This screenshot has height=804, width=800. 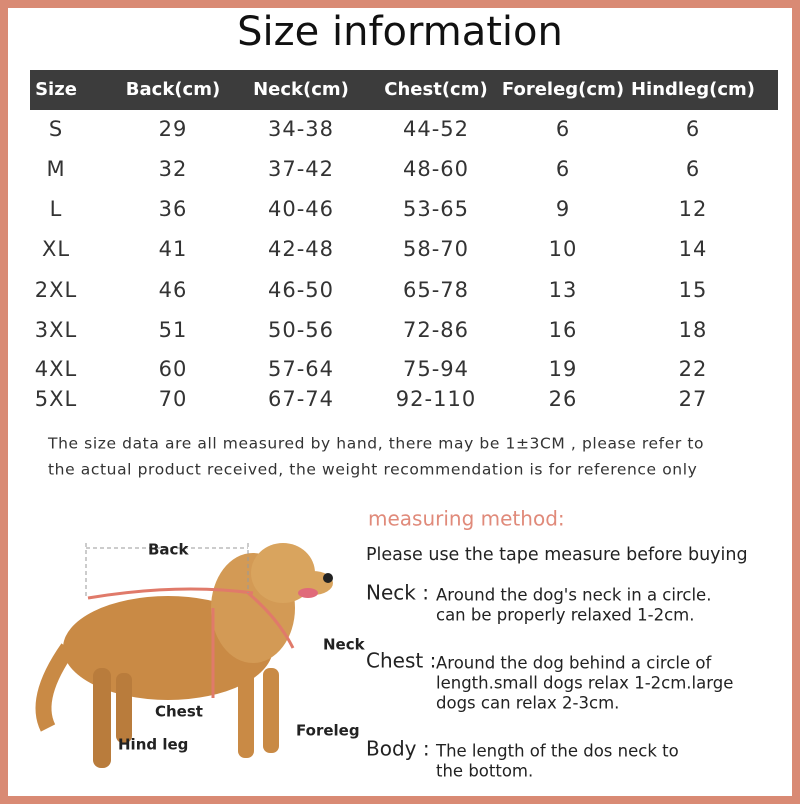 I want to click on column-header: Size, so click(x=56, y=89).